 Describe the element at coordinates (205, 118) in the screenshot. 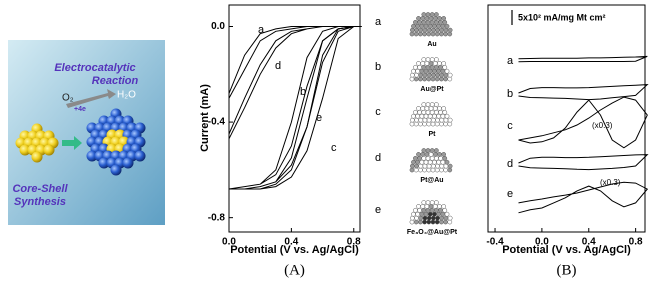

I see `y-axis-label: Current (mA)` at that location.